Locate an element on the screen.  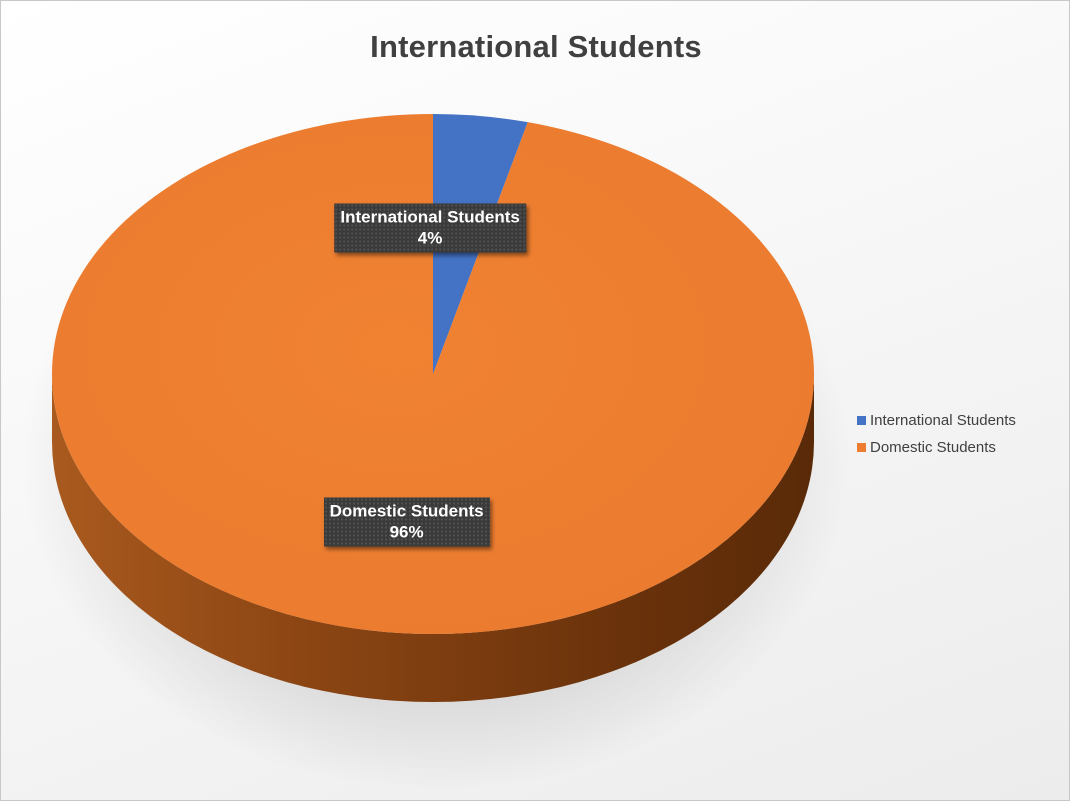
data-label-value: 4% is located at coordinates (430, 238).